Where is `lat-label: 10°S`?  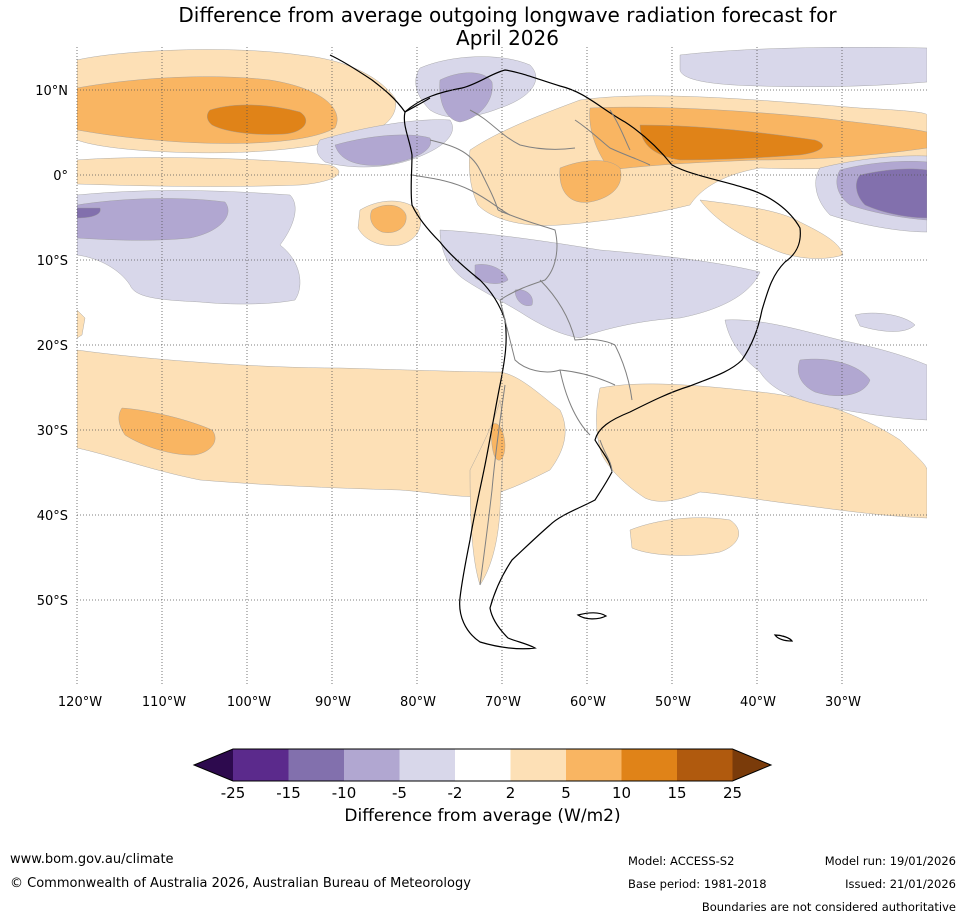
lat-label: 10°S is located at coordinates (52, 261).